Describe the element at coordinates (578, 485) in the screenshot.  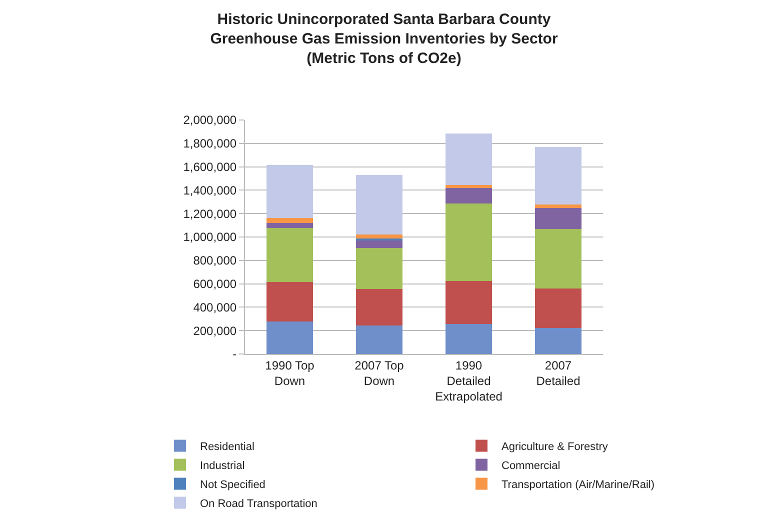
I see `legend-label: Transportation (Air/Marine/Rail)` at that location.